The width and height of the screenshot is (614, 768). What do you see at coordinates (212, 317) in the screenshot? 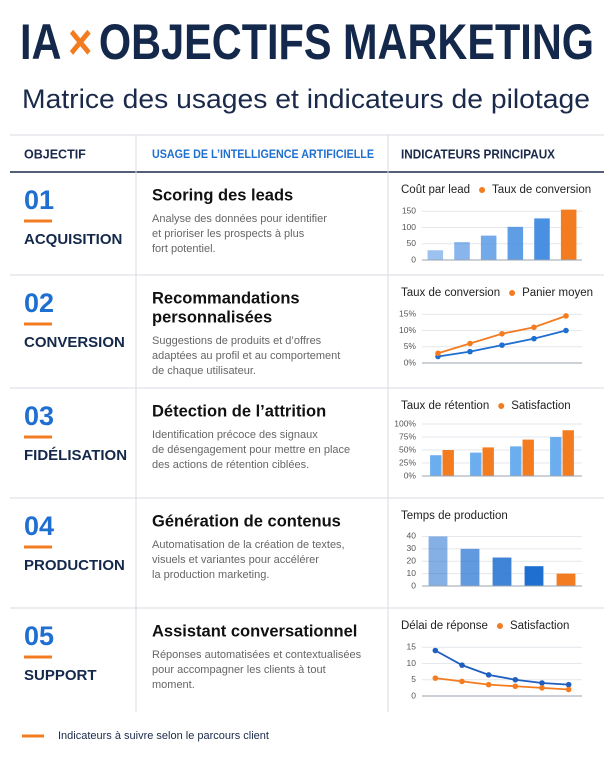
I see `usage-title: personnalisées` at bounding box center [212, 317].